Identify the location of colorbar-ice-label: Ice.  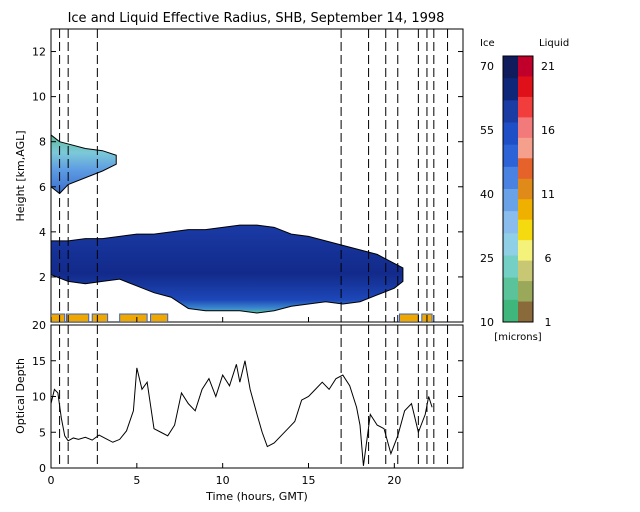
(487, 43).